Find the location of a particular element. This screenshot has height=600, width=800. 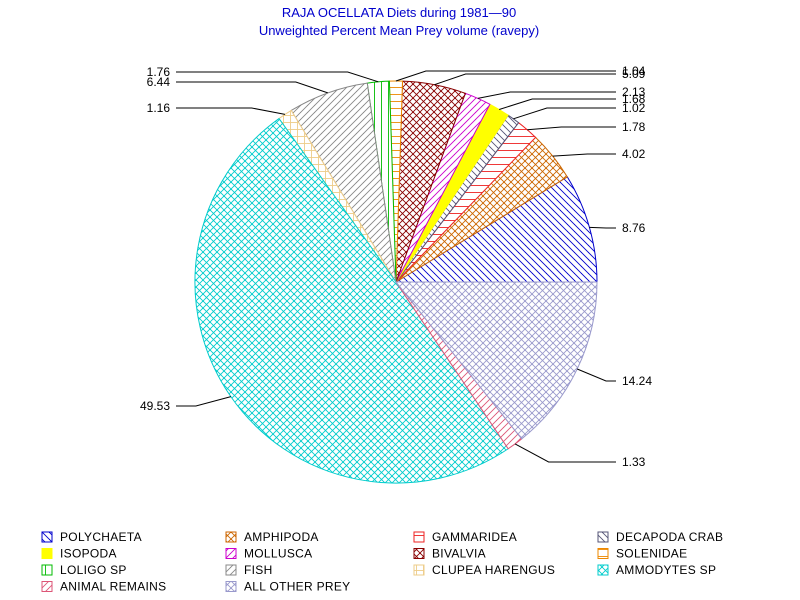

slice-label-solenidae: 1.04 is located at coordinates (634, 71).